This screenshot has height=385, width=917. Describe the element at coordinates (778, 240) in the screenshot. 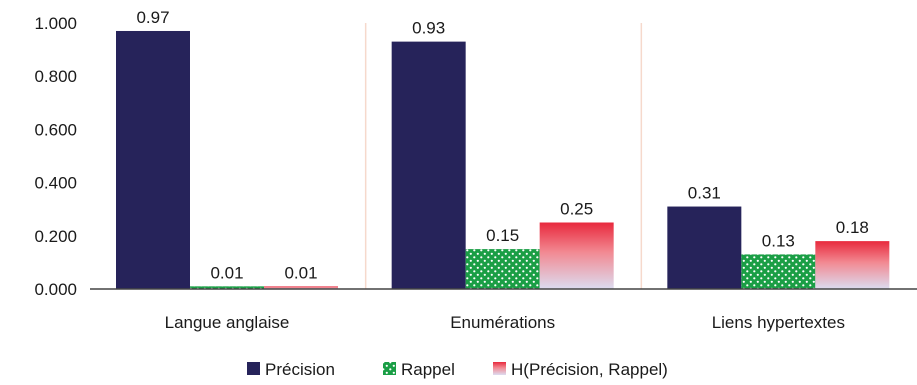

I see `data-label: 0.13` at that location.